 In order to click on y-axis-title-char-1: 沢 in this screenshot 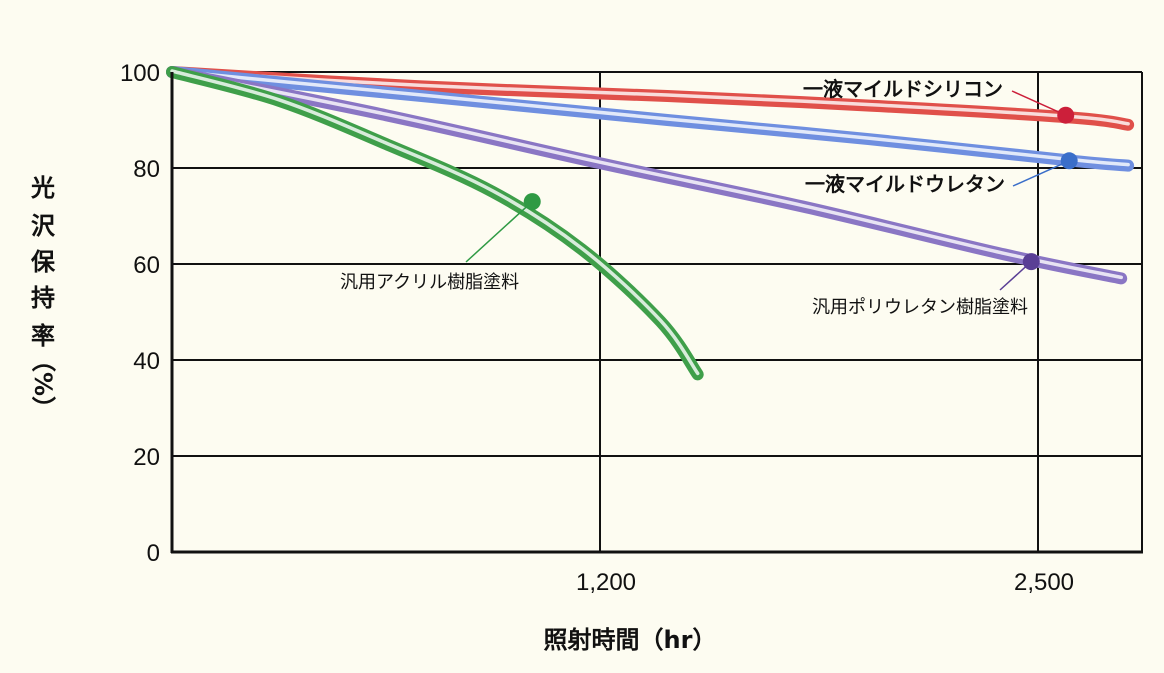, I will do `click(43, 226)`.